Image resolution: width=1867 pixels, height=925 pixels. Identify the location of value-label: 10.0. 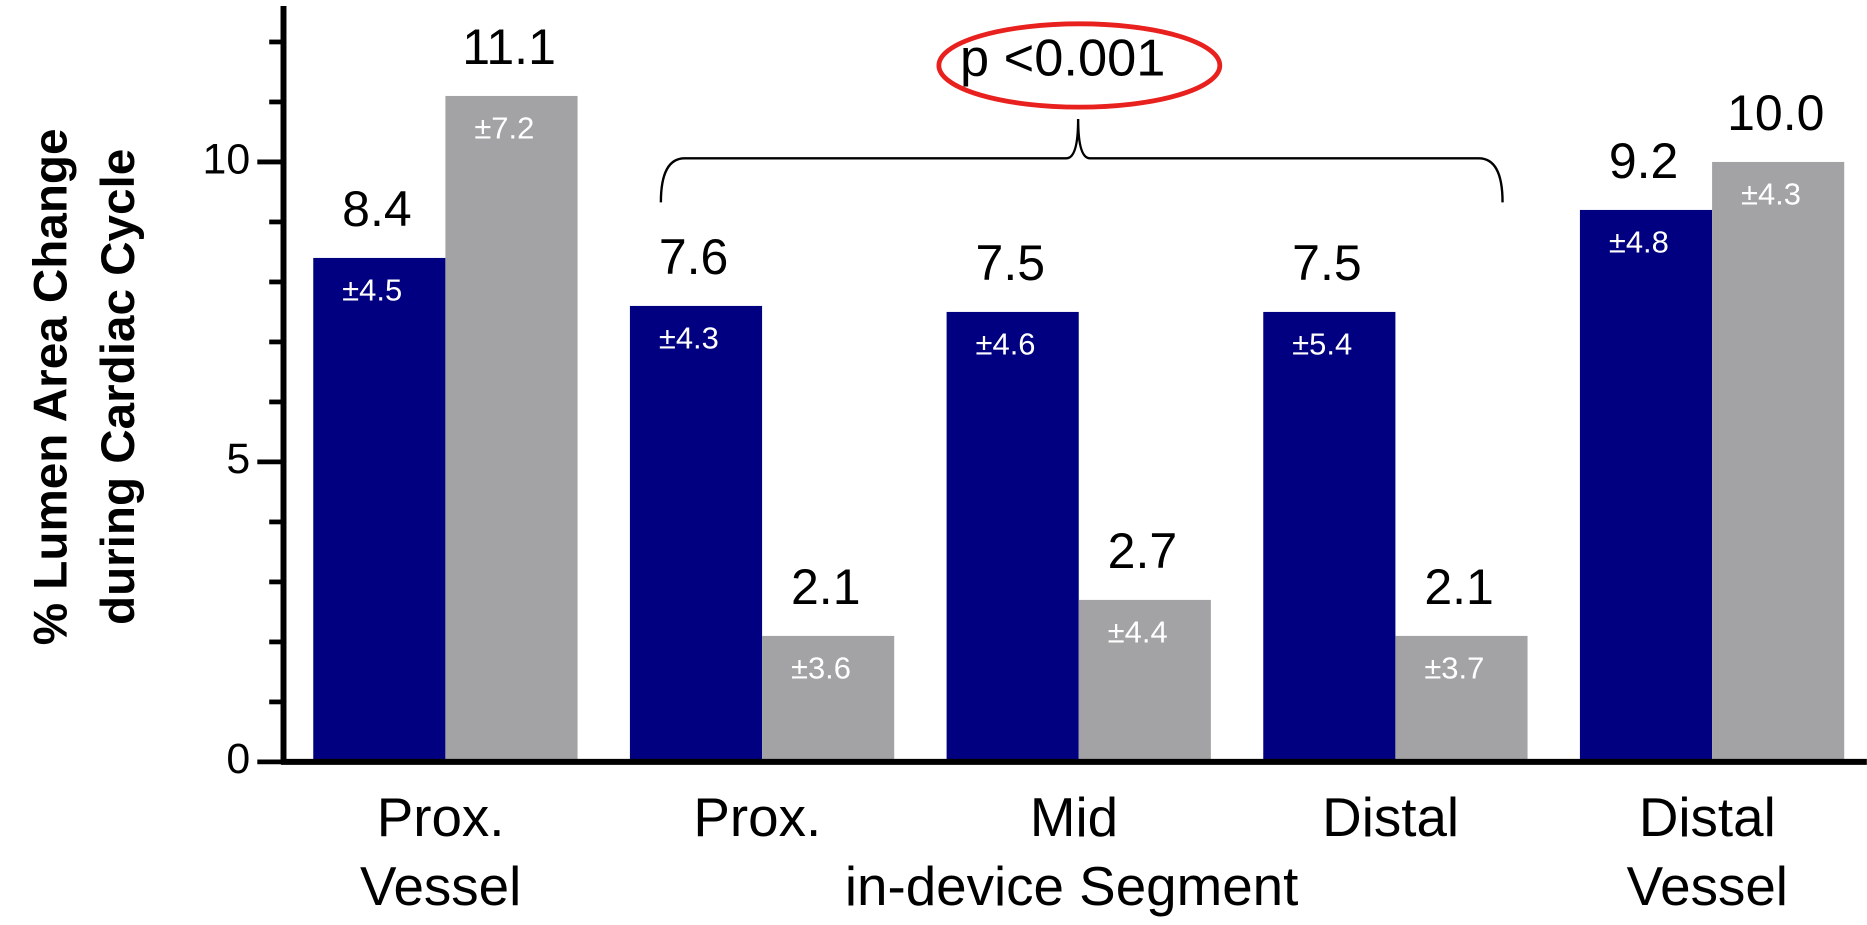
(1775, 113).